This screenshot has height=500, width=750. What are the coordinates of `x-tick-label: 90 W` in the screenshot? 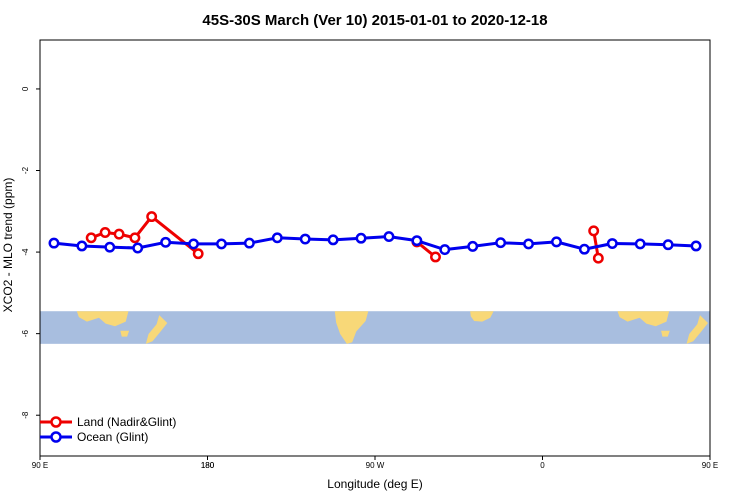 It's located at (375, 465).